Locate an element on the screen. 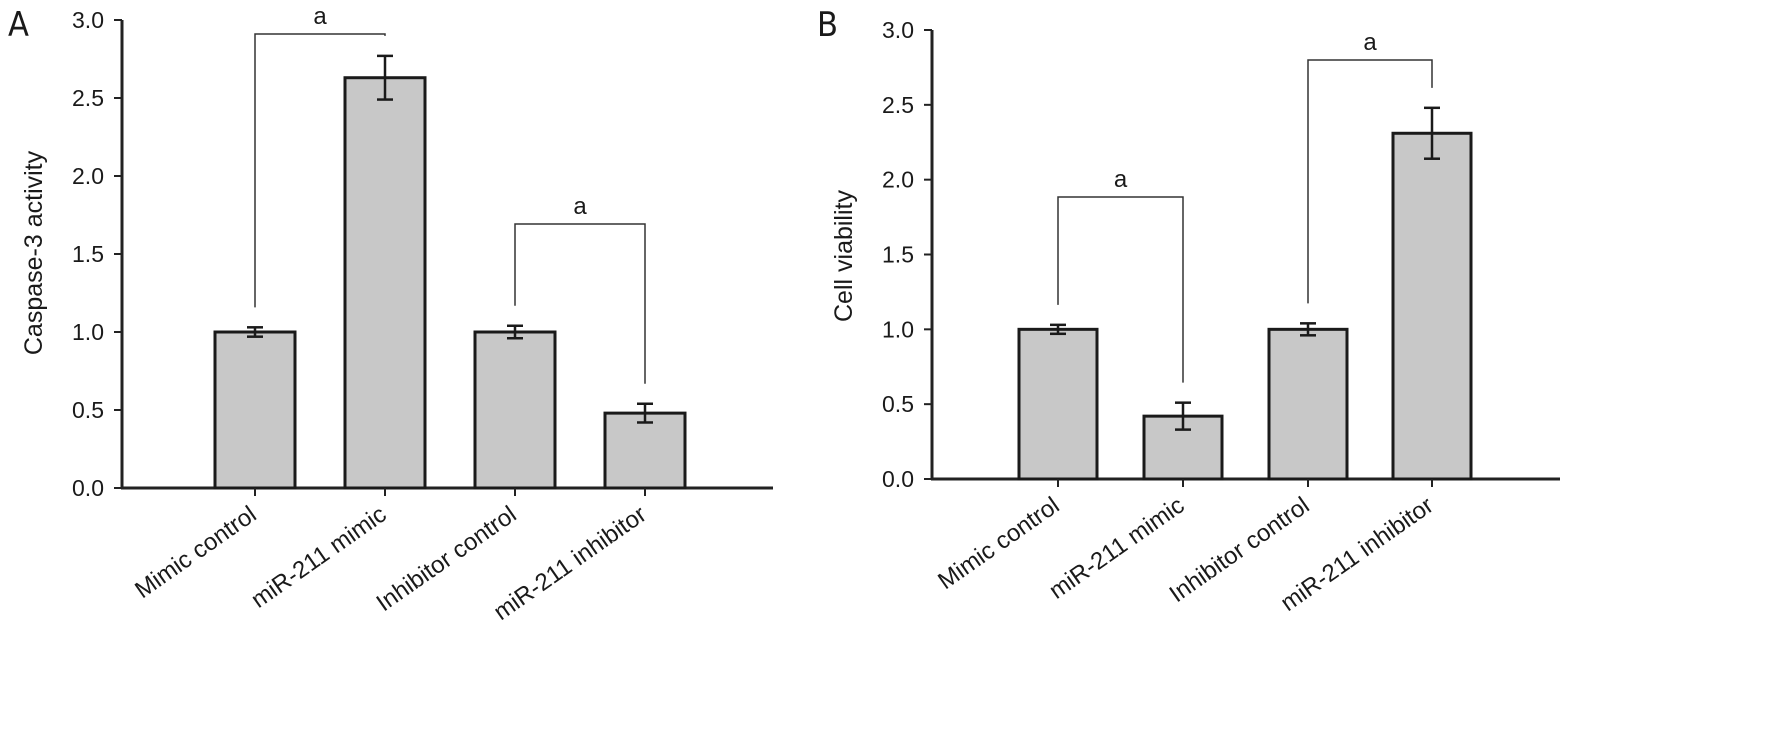 This screenshot has width=1772, height=733. panel-letter: B is located at coordinates (827, 25).